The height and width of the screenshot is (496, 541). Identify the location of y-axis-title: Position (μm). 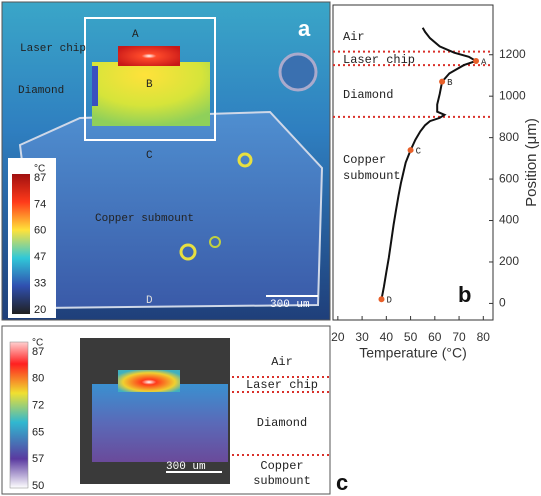
(531, 162).